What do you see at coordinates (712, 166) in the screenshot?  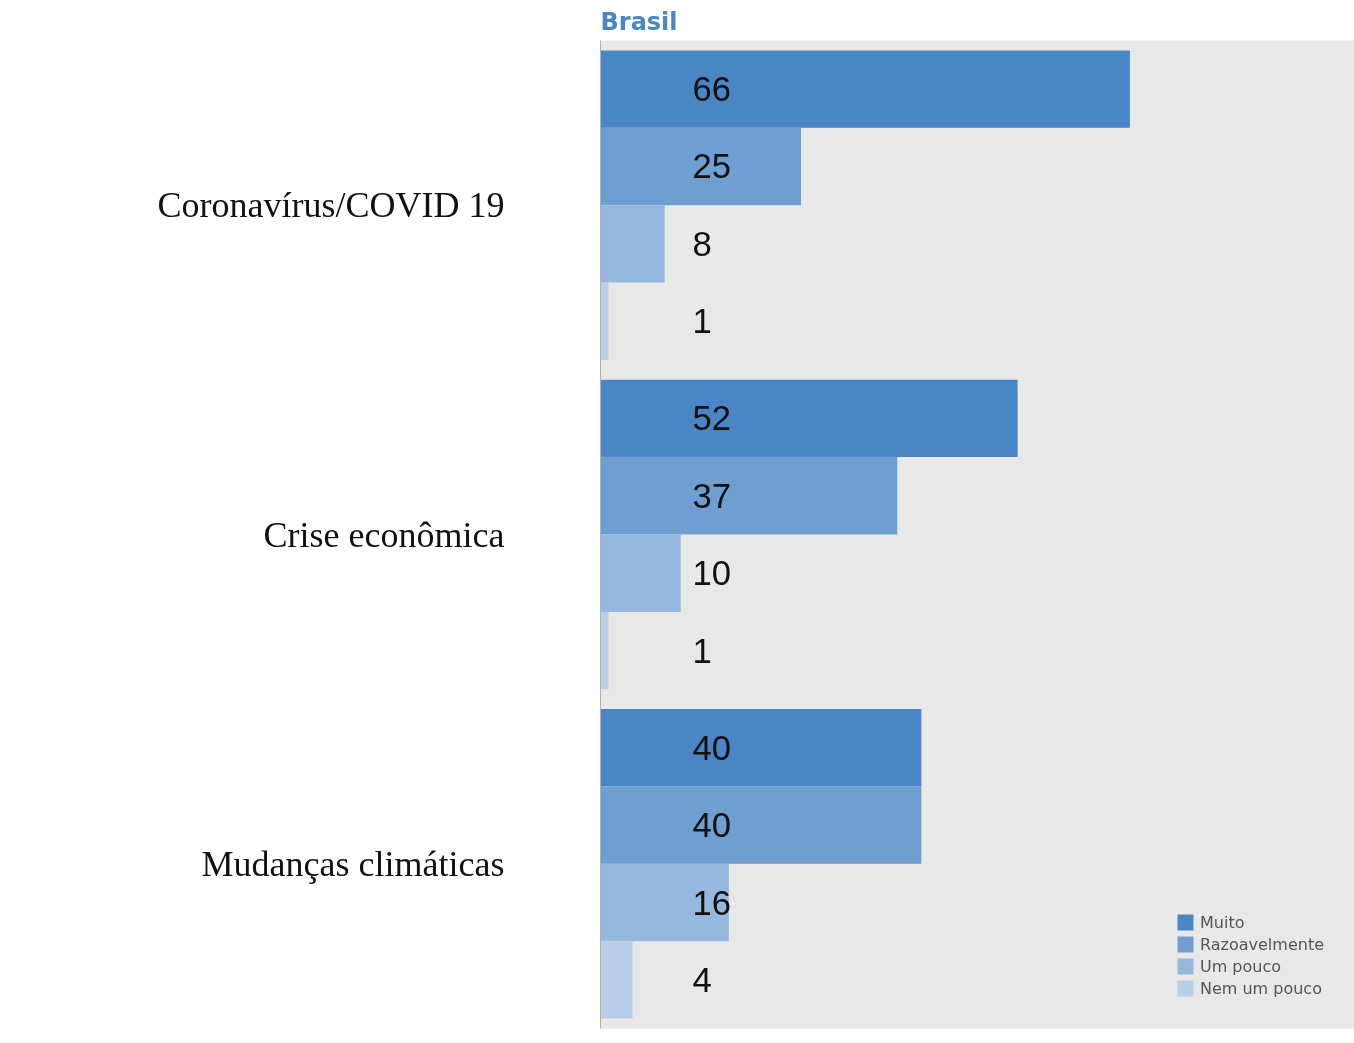 I see `data-label: 25` at bounding box center [712, 166].